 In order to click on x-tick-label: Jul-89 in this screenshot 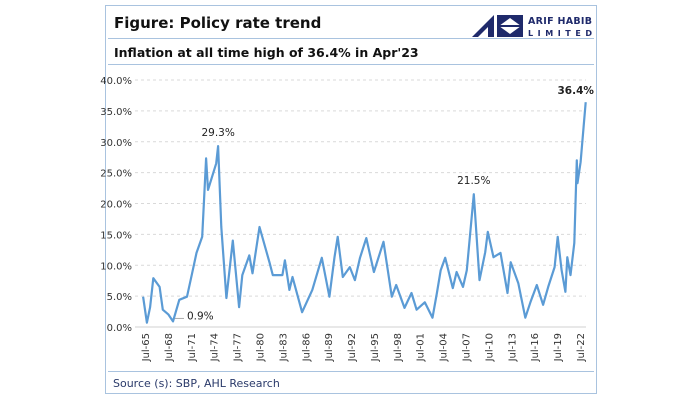, I will do `click(329, 347)`.